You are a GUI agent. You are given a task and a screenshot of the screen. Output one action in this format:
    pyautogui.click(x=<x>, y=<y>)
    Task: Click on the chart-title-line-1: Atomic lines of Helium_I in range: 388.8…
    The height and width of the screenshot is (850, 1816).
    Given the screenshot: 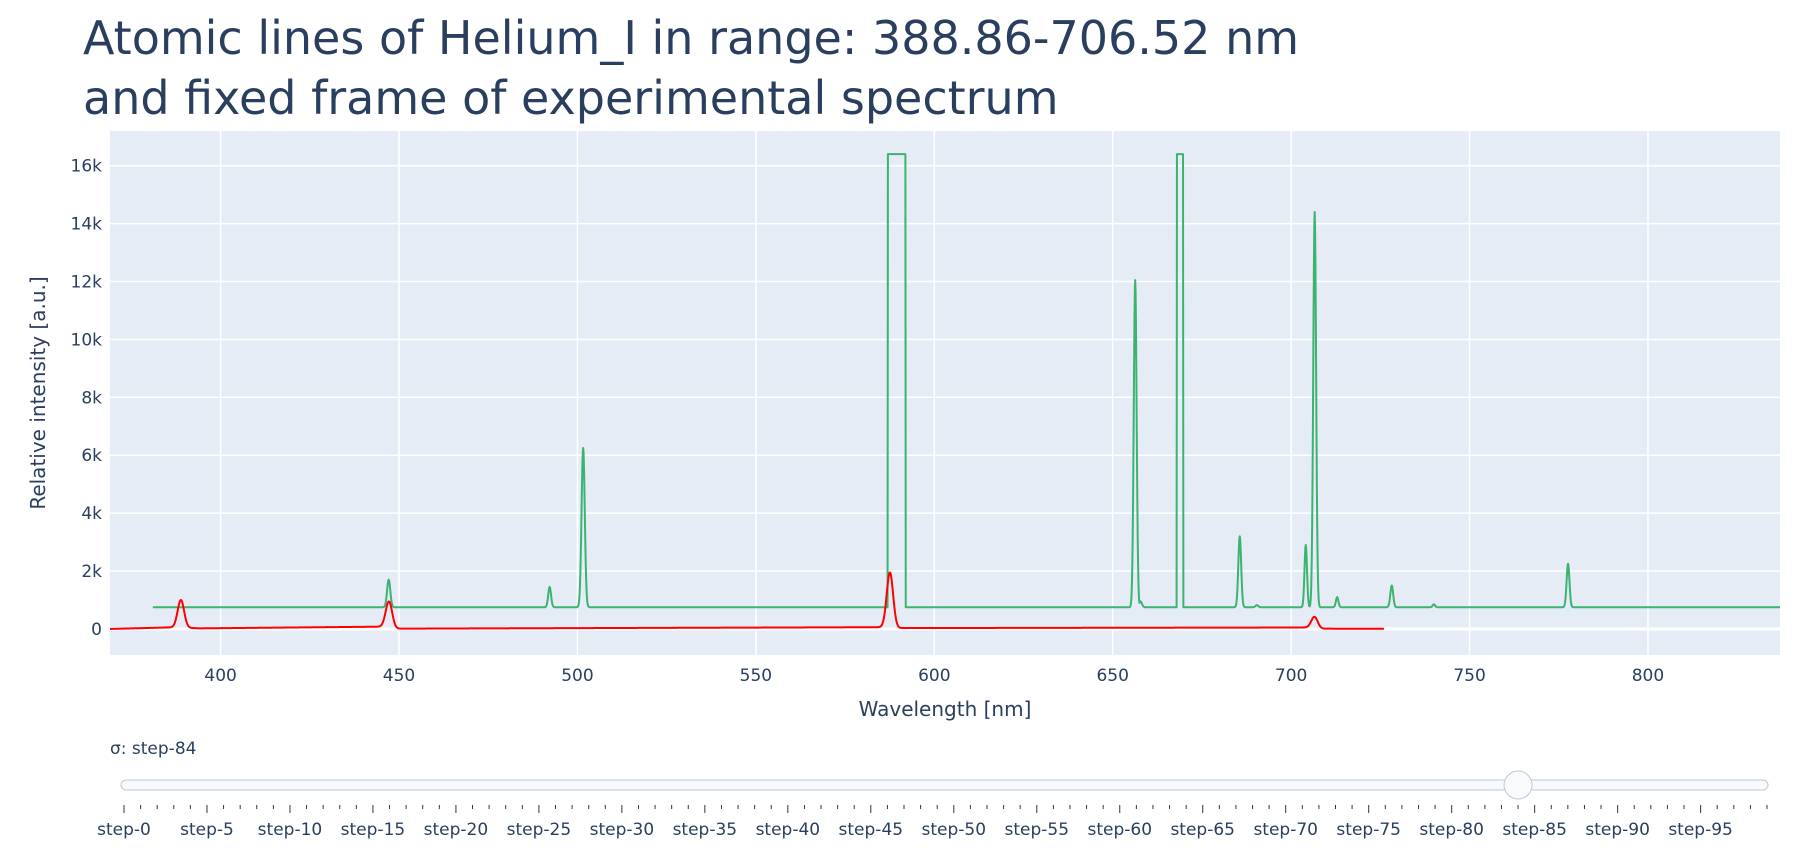 What is the action you would take?
    pyautogui.click(x=691, y=38)
    